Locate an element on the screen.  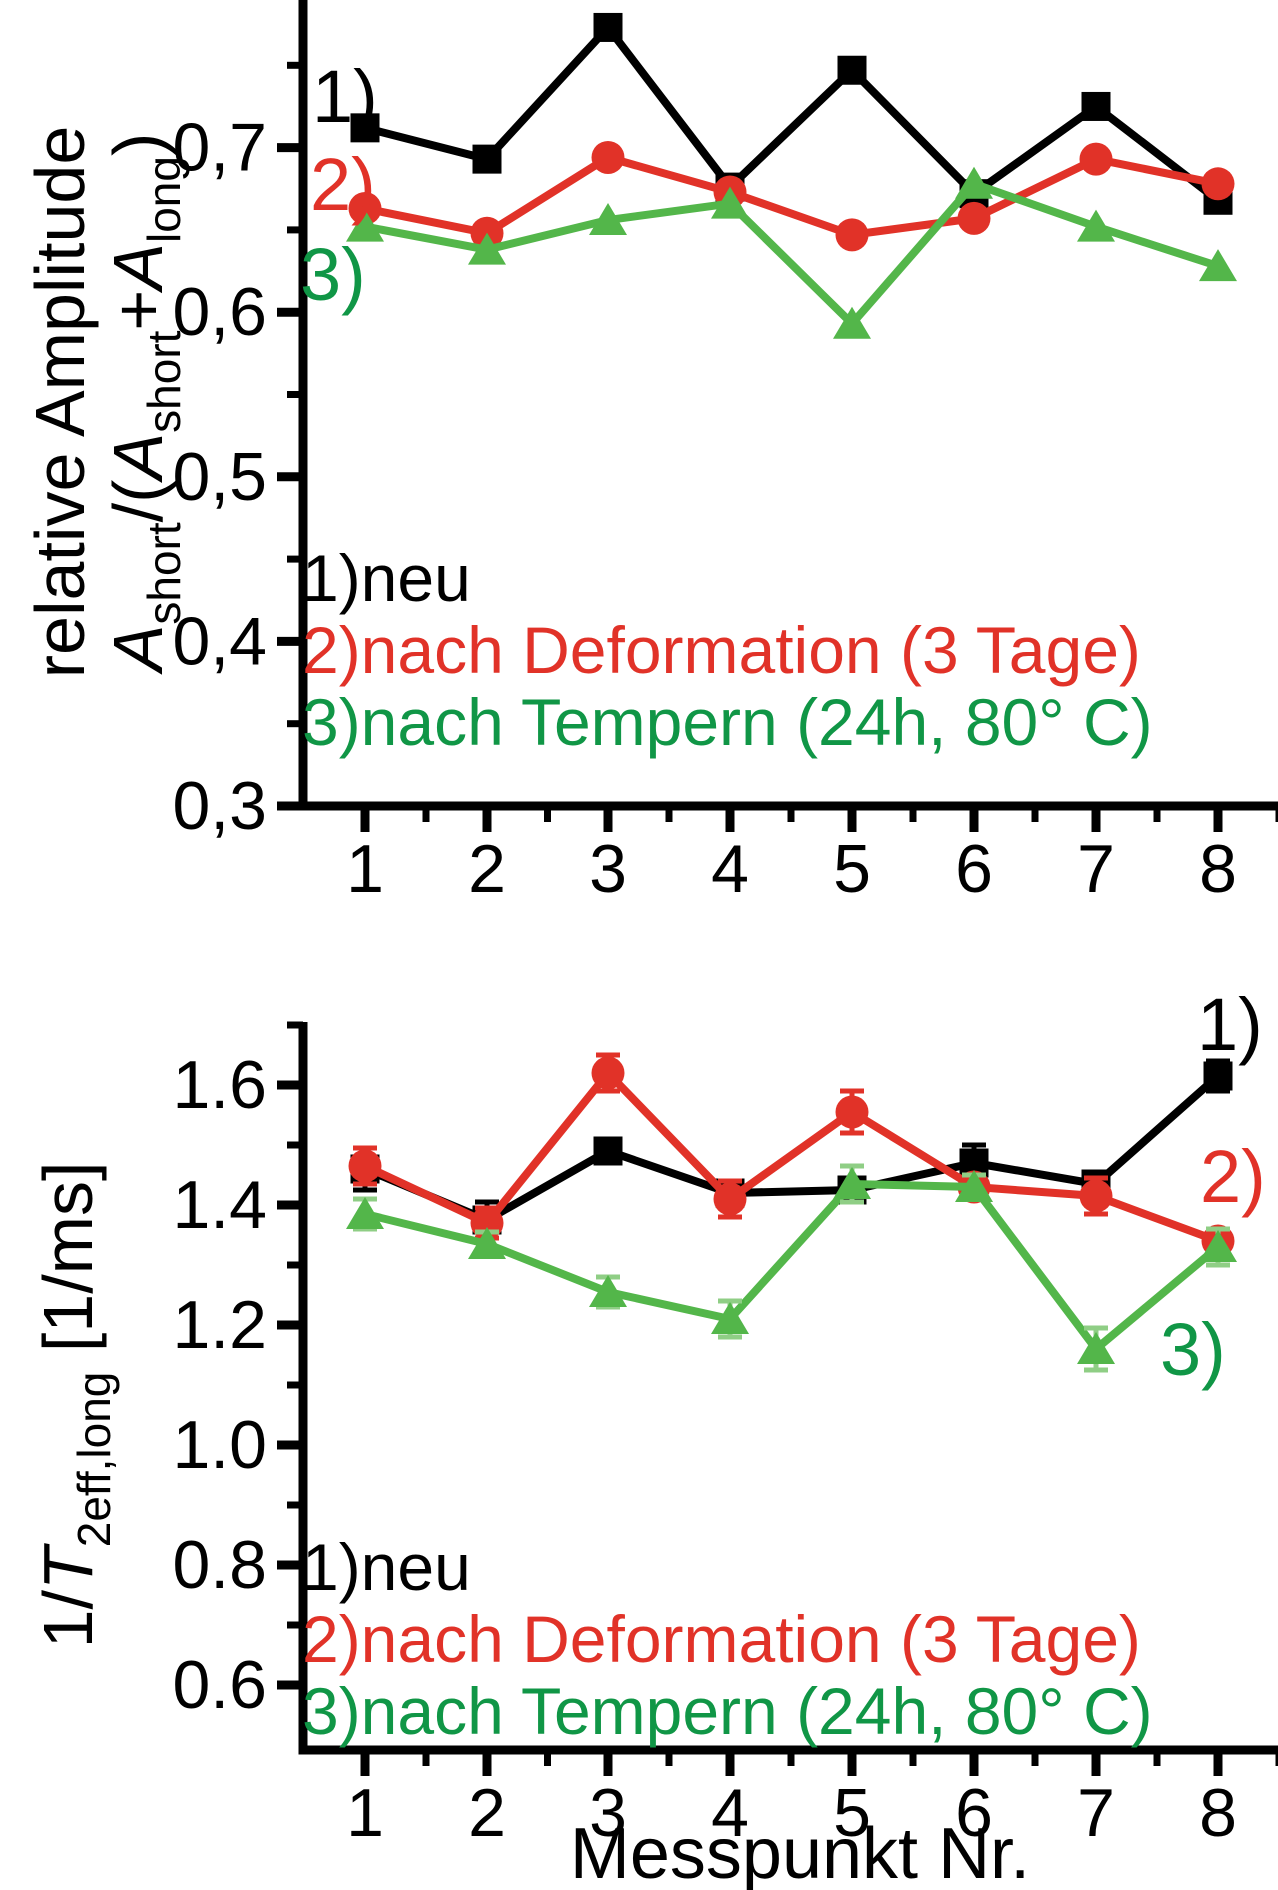
y-axis-title-line1: relative Amplitude is located at coordinates (60, 402).